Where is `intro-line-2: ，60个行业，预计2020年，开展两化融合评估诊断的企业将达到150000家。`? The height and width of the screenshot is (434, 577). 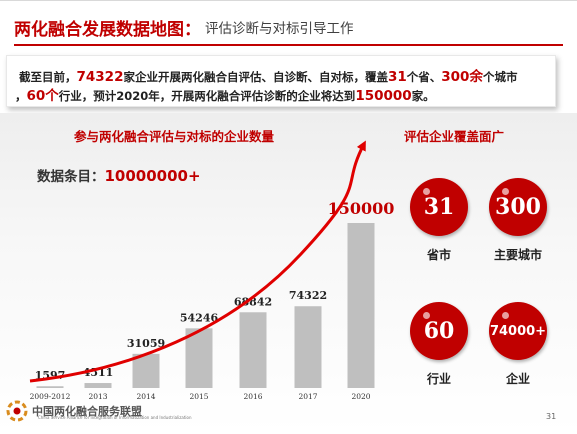 intro-line-2: ，60个行业，预计2020年，开展两化融合评估诊断的企业将达到150000家。 is located at coordinates (225, 94).